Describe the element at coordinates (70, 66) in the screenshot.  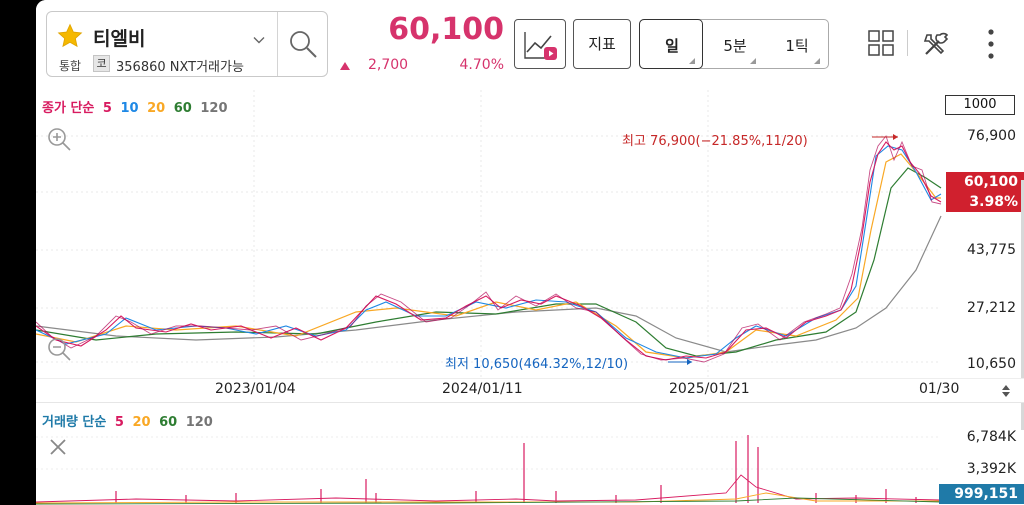
I see `market-label: 통합` at that location.